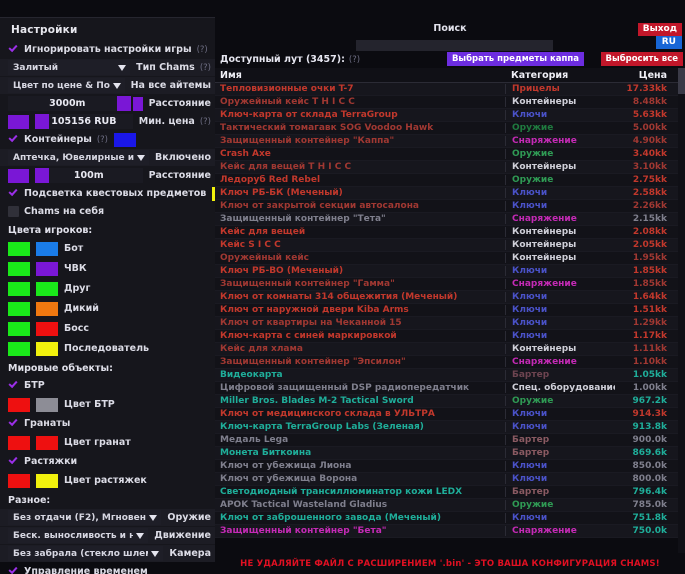 This screenshot has height=574, width=685. Describe the element at coordinates (450, 349) in the screenshot. I see `table-row: Кейс для хлама Контейнеры 1.11kk` at that location.